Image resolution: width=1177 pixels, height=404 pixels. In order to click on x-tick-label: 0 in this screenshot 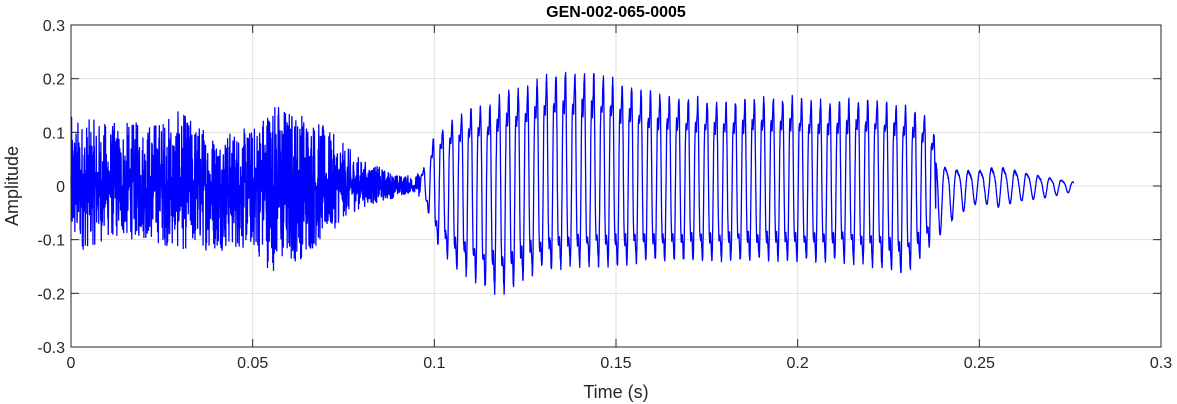, I will do `click(71, 363)`.